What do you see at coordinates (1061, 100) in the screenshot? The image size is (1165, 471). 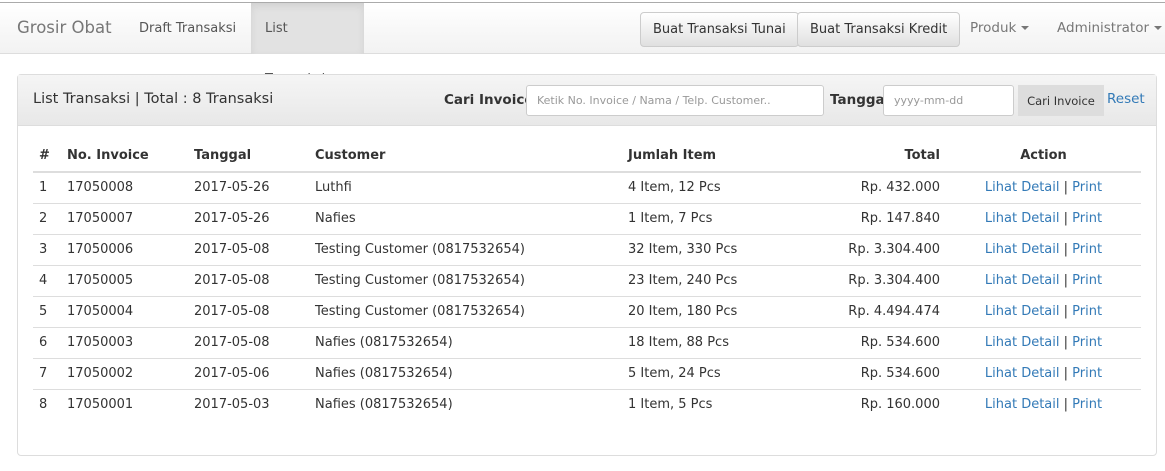 I see `search-button: Cari Invoice` at bounding box center [1061, 100].